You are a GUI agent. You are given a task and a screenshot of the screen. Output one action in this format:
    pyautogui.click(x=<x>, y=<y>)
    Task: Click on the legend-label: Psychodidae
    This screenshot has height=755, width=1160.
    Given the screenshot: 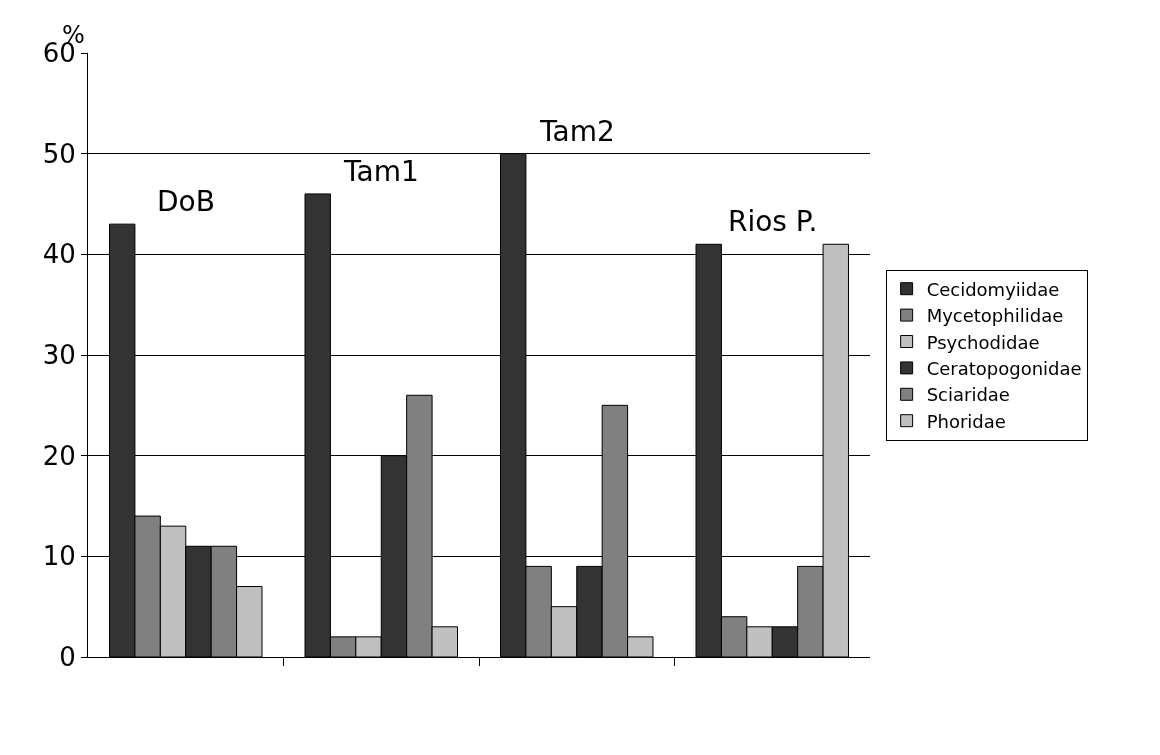 What is the action you would take?
    pyautogui.click(x=983, y=342)
    